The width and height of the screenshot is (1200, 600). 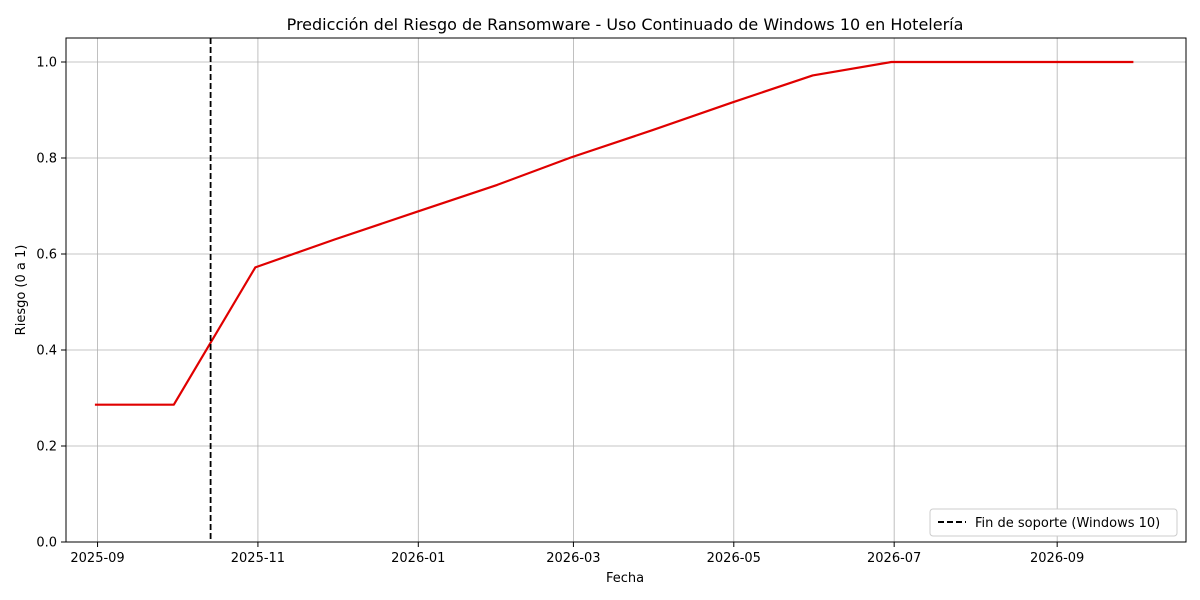 I want to click on y-tick-label: 0.0, so click(x=46, y=543).